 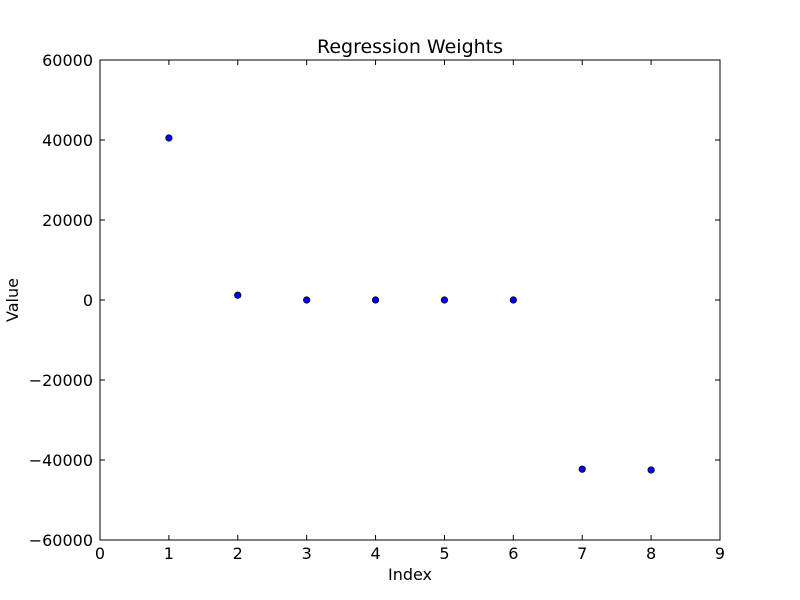 I want to click on x-tick-label: 3, so click(x=307, y=553).